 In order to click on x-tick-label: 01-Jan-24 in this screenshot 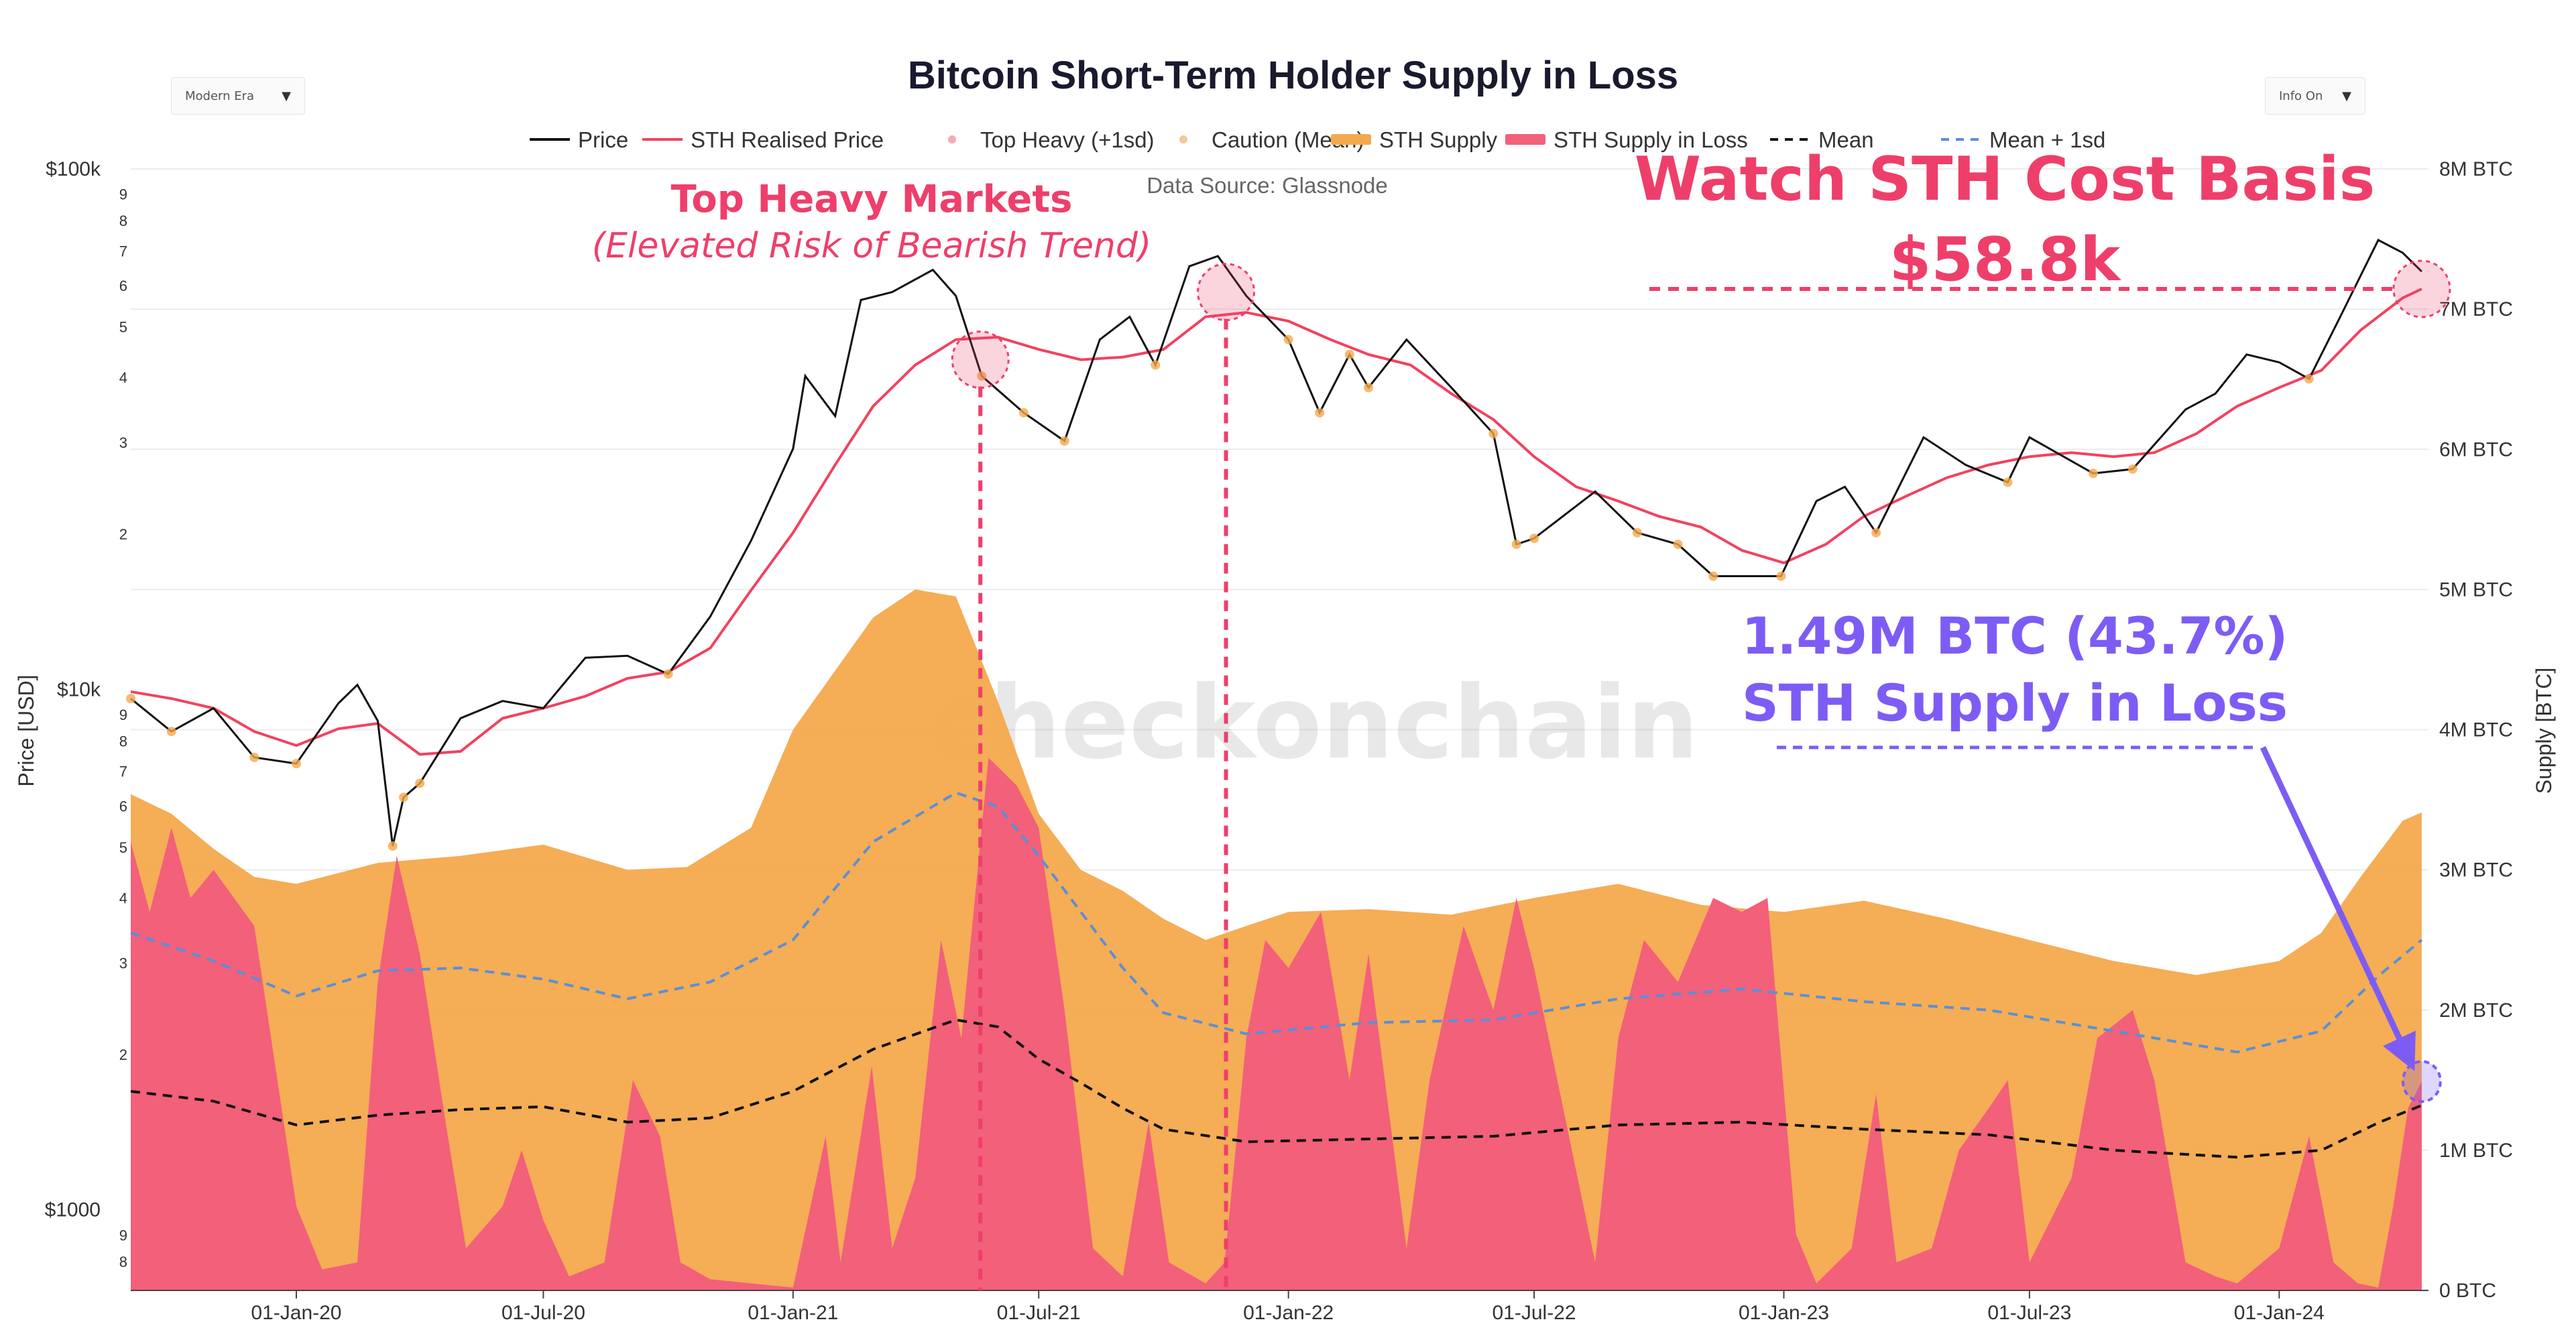, I will do `click(2279, 1313)`.